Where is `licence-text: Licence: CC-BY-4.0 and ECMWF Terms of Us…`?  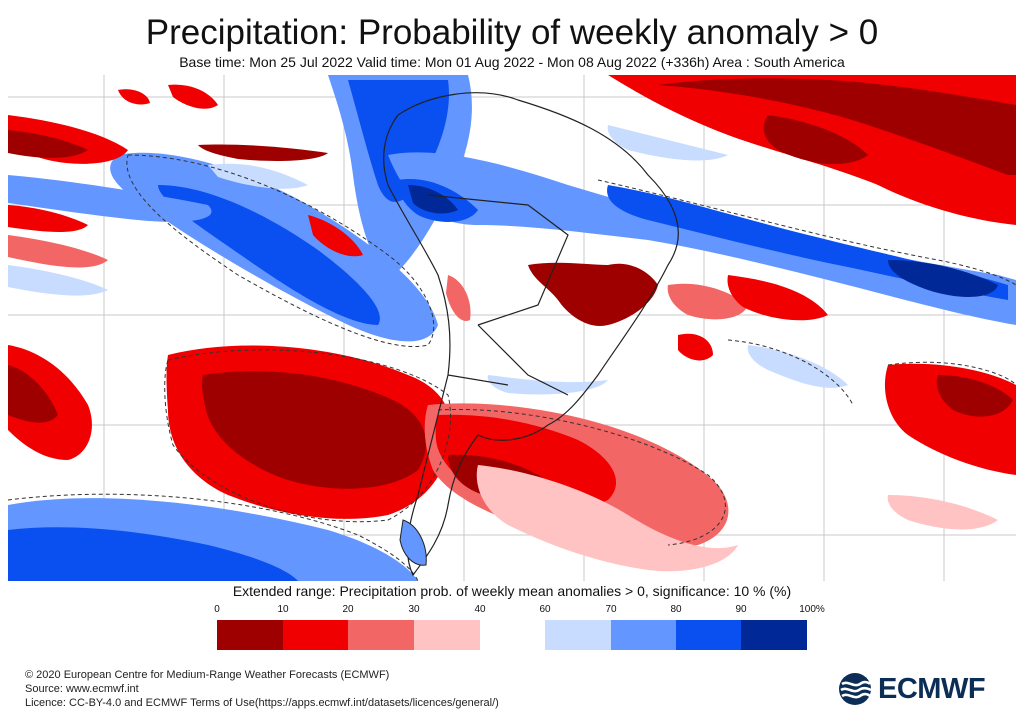
licence-text: Licence: CC-BY-4.0 and ECMWF Terms of Us… is located at coordinates (262, 703).